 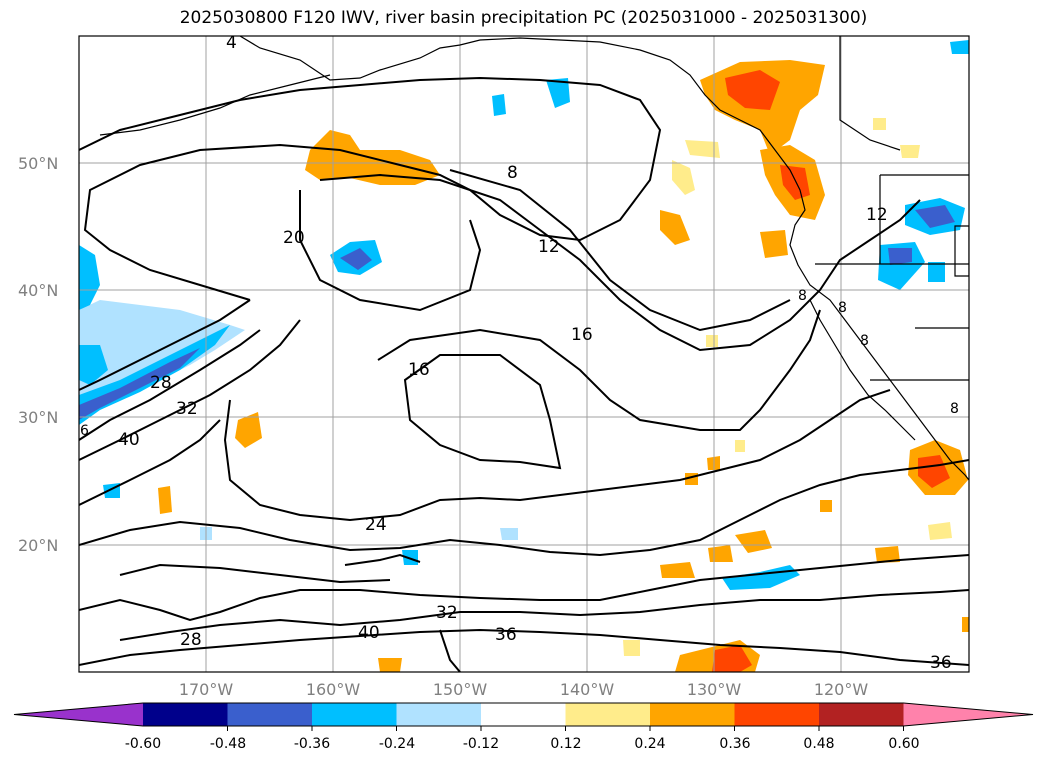 I want to click on colorbar-label: 0.36, so click(x=735, y=744).